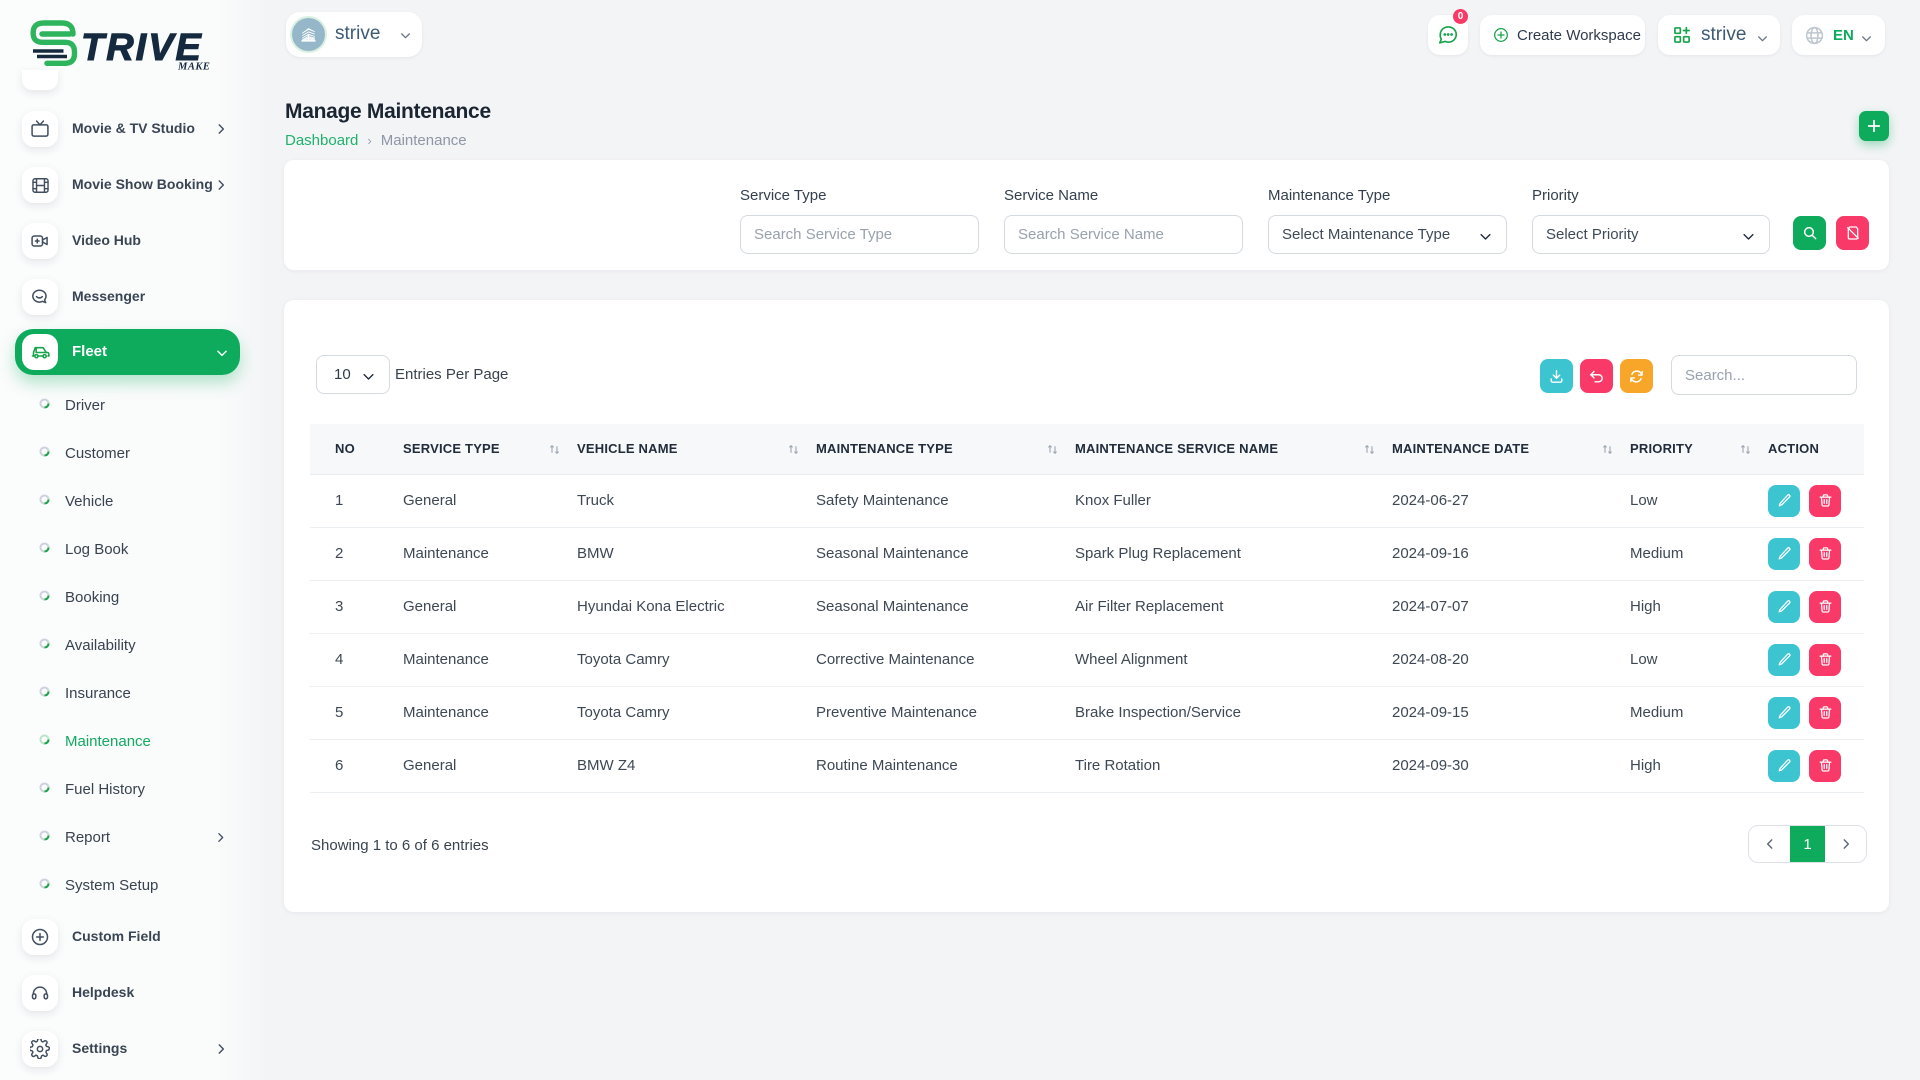  I want to click on svg-text: TRIVE, so click(142, 48).